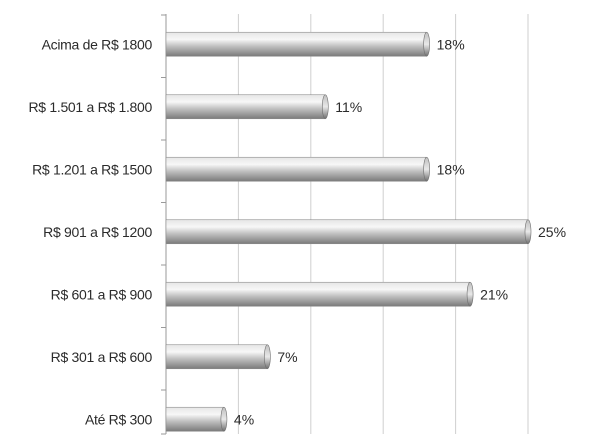 The image size is (598, 439). What do you see at coordinates (97, 44) in the screenshot?
I see `category-label: Acima de R$ 1800` at bounding box center [97, 44].